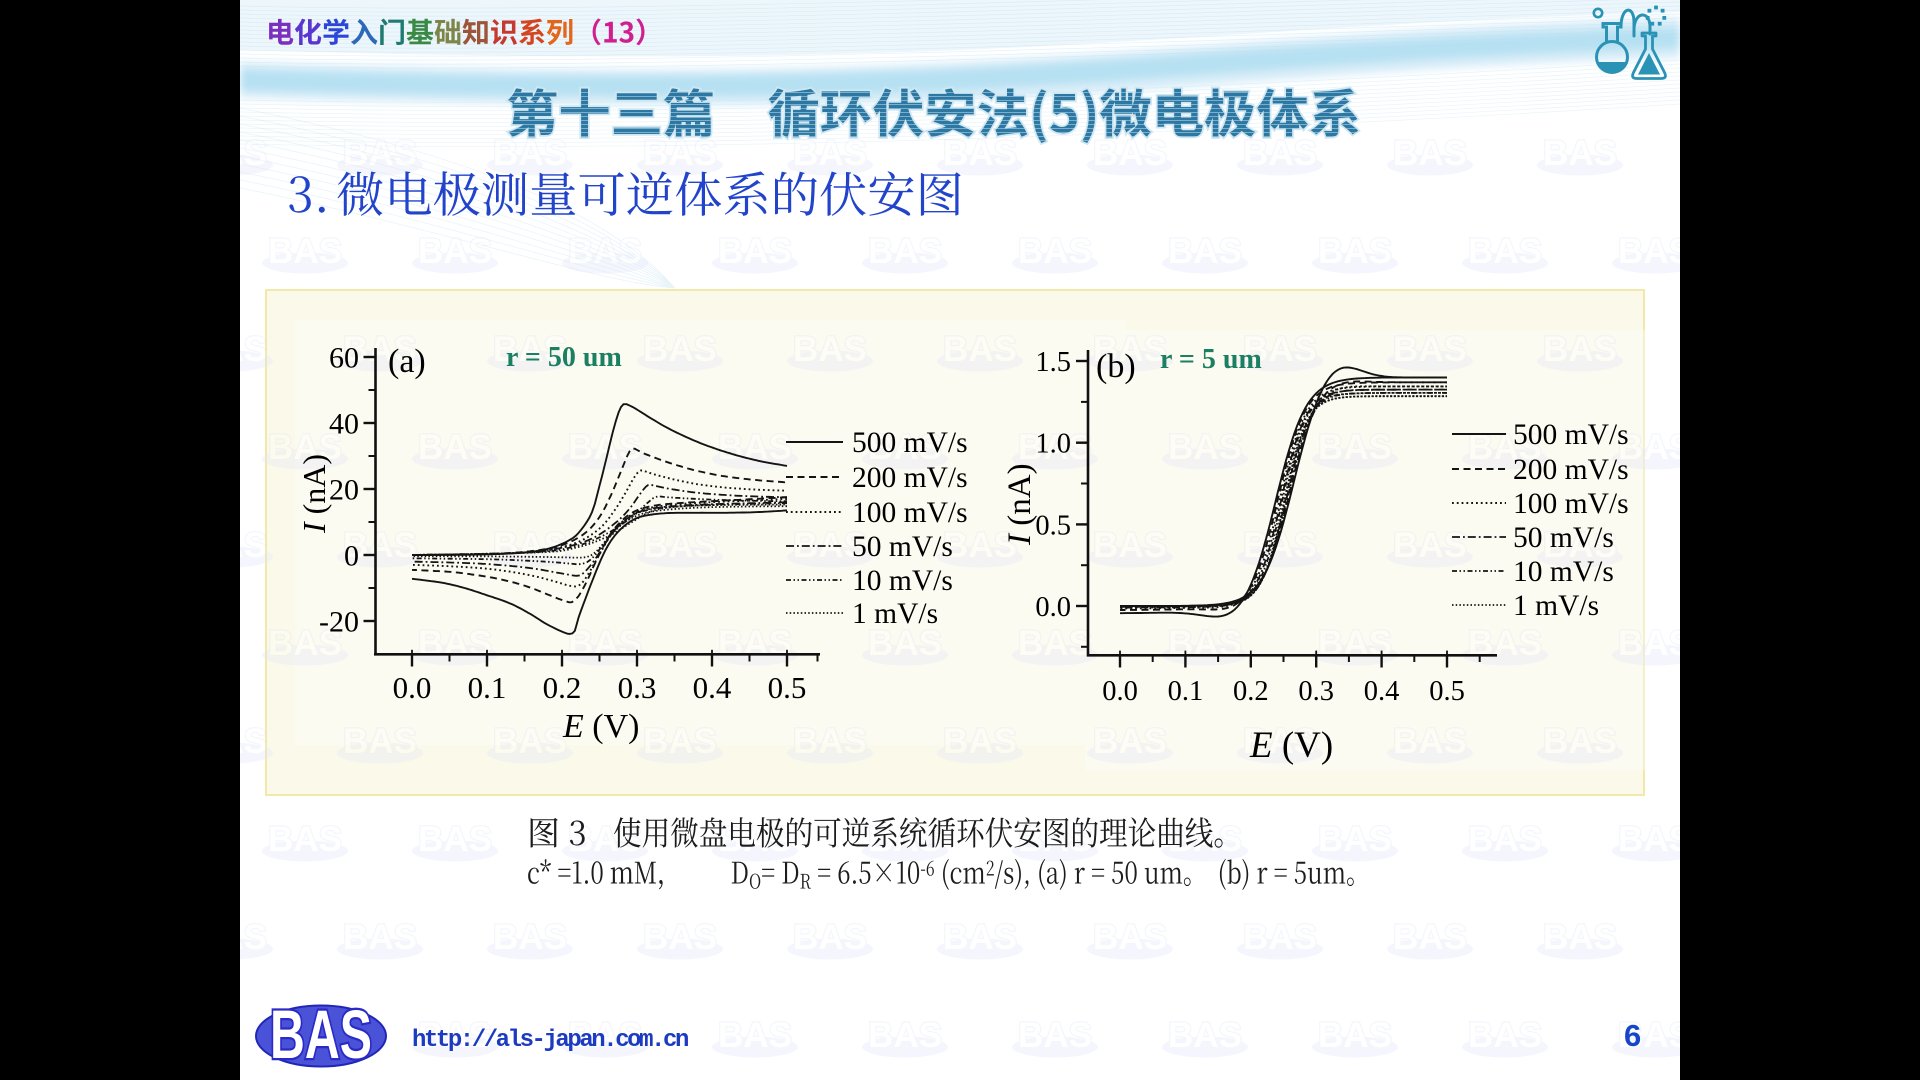  What do you see at coordinates (564, 357) in the screenshot?
I see `svg-text: r = 50 um` at bounding box center [564, 357].